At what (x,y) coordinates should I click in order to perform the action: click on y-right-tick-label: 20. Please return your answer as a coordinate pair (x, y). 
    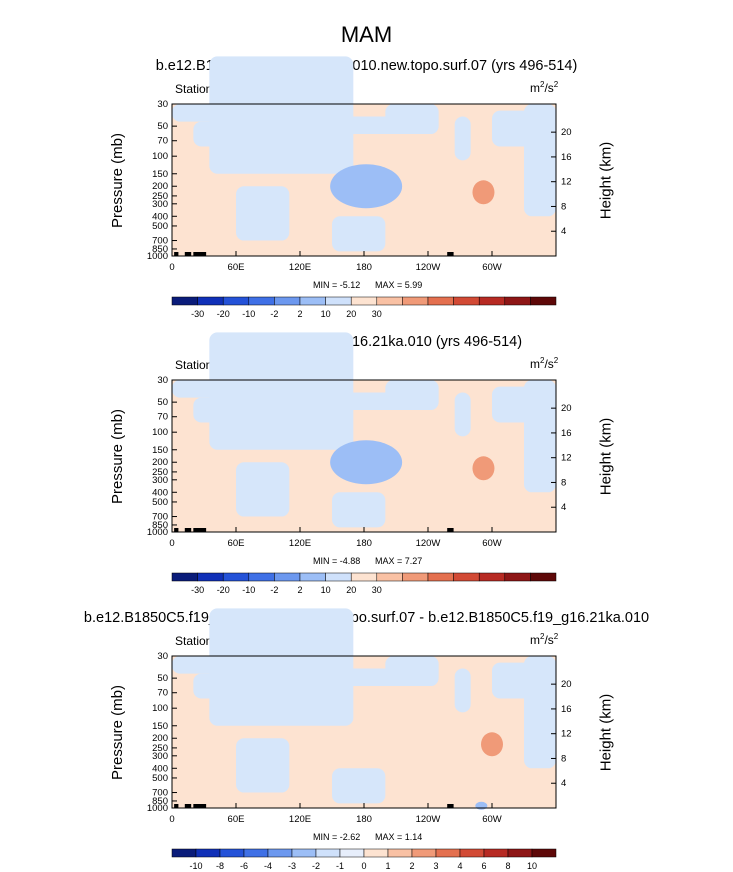
    Looking at the image, I should click on (566, 684).